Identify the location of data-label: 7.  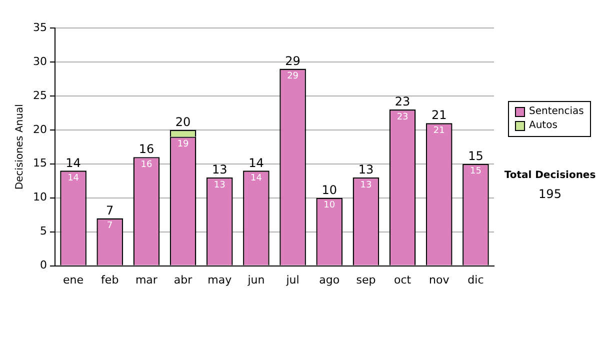
(110, 226).